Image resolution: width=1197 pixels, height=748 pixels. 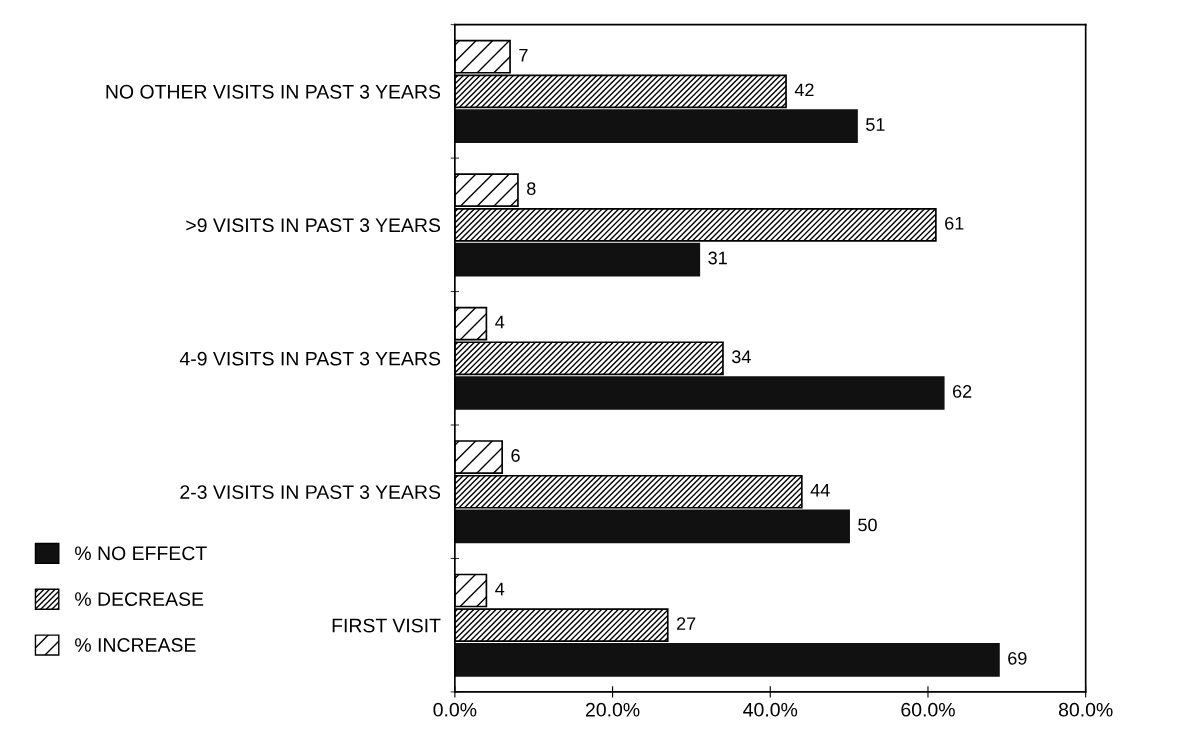 I want to click on y-tick-label: 2-3 VISITS IN PAST 3 YEARS, so click(x=310, y=492).